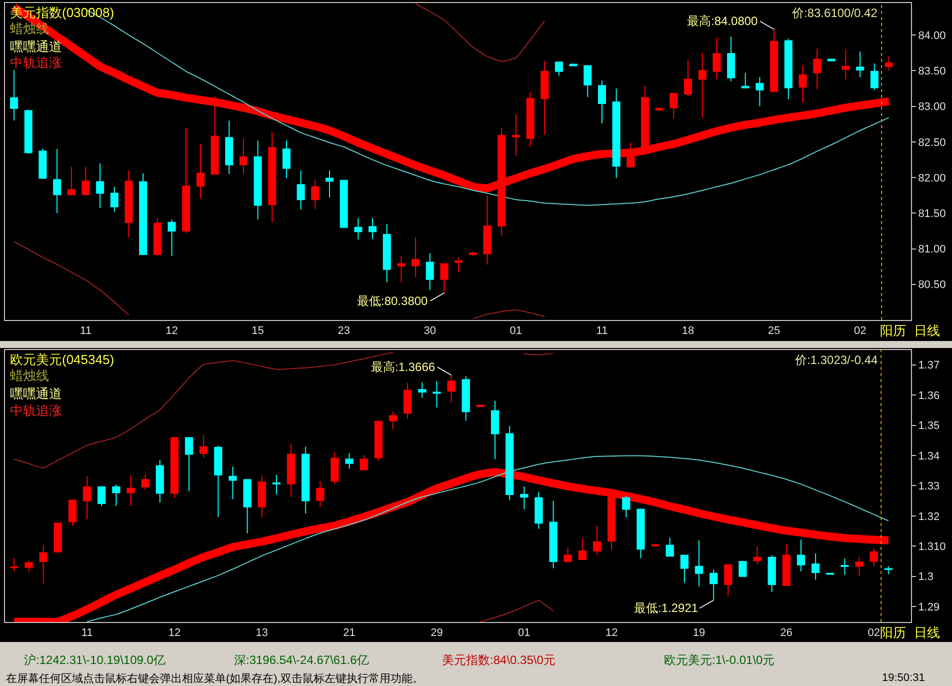 This screenshot has width=952, height=686. I want to click on x-tick-label: 15, so click(258, 331).